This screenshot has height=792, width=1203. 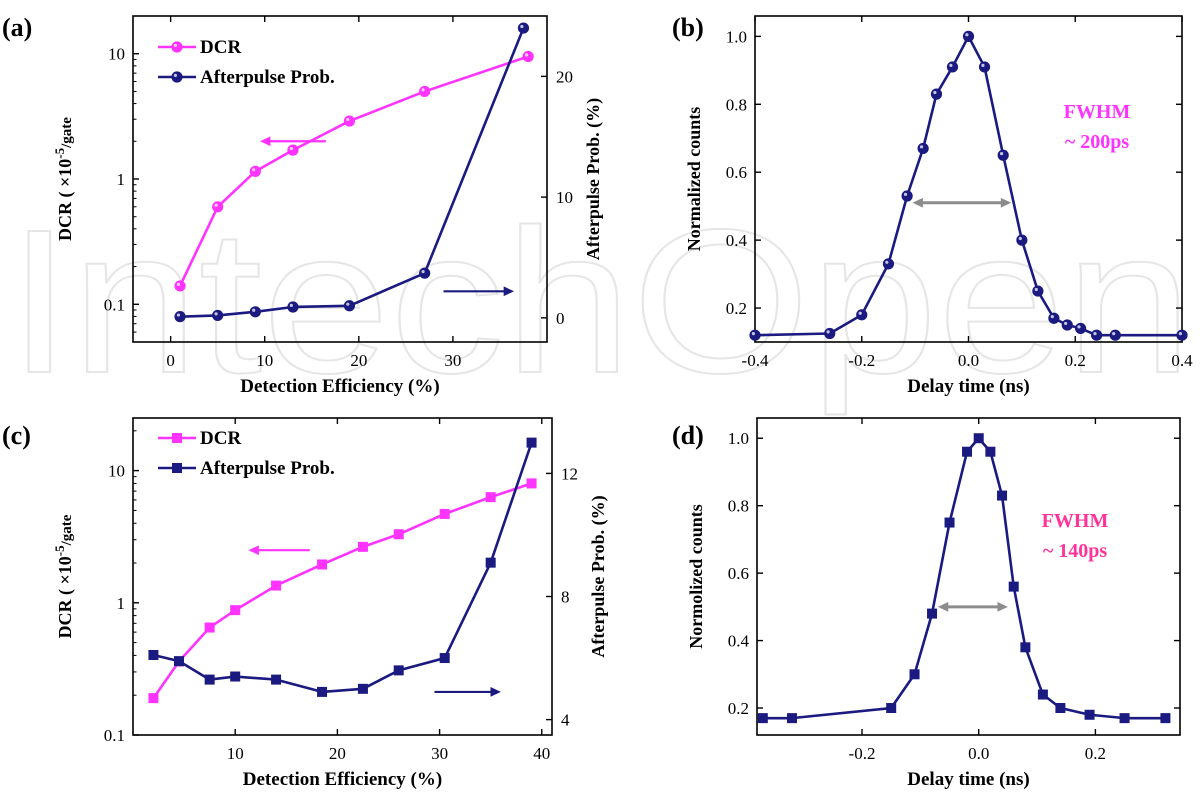 I want to click on panel-label: (b), so click(x=688, y=27).